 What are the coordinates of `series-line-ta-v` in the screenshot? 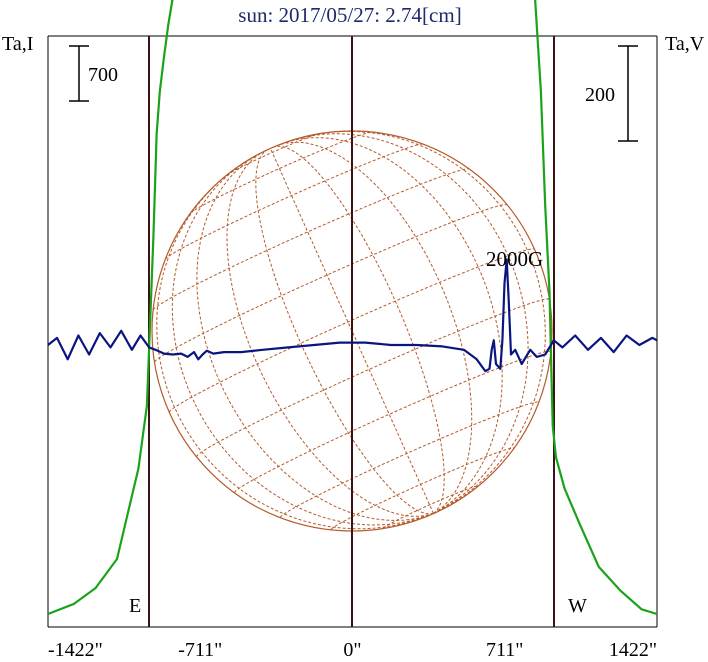 It's located at (352, 315).